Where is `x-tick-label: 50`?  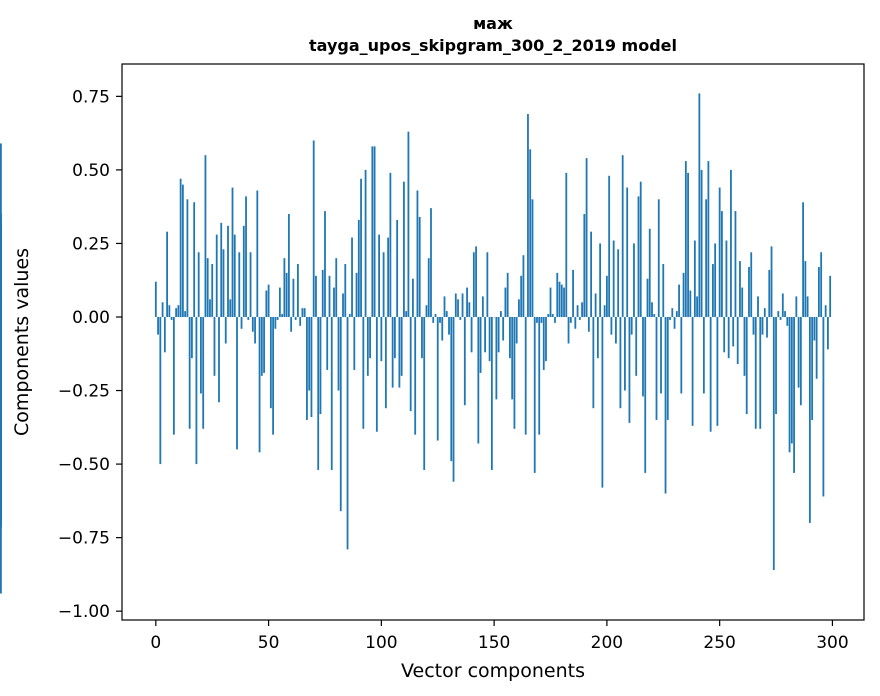
x-tick-label: 50 is located at coordinates (269, 643).